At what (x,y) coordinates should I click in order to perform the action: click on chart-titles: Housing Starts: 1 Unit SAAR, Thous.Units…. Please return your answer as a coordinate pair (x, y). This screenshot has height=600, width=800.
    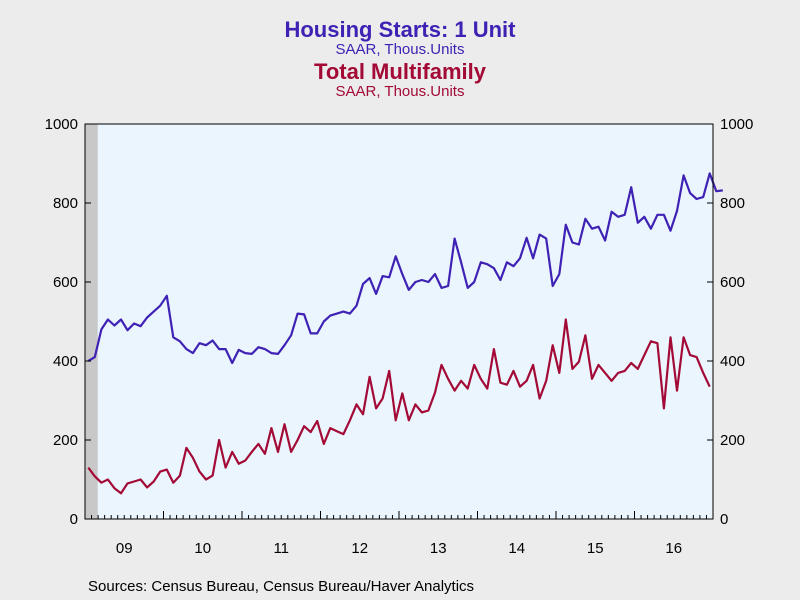
    Looking at the image, I should click on (400, 59).